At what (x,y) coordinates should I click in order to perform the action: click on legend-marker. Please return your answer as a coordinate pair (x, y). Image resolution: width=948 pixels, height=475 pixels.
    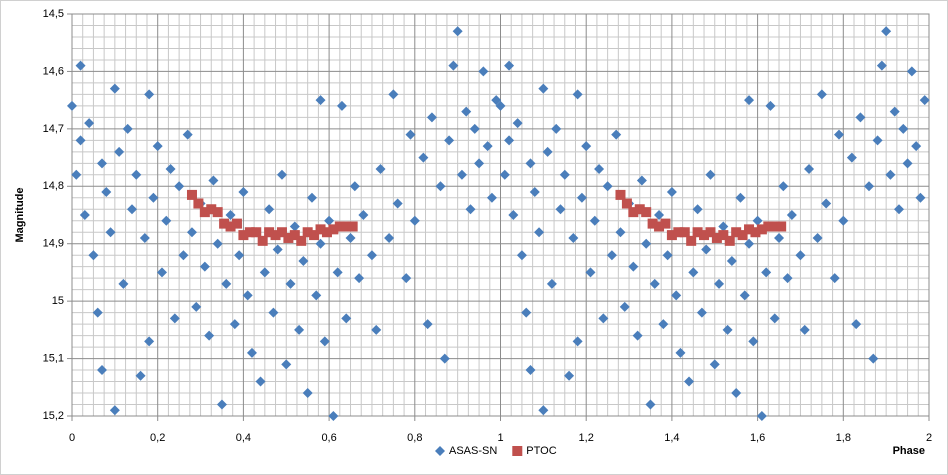
    Looking at the image, I should click on (517, 451).